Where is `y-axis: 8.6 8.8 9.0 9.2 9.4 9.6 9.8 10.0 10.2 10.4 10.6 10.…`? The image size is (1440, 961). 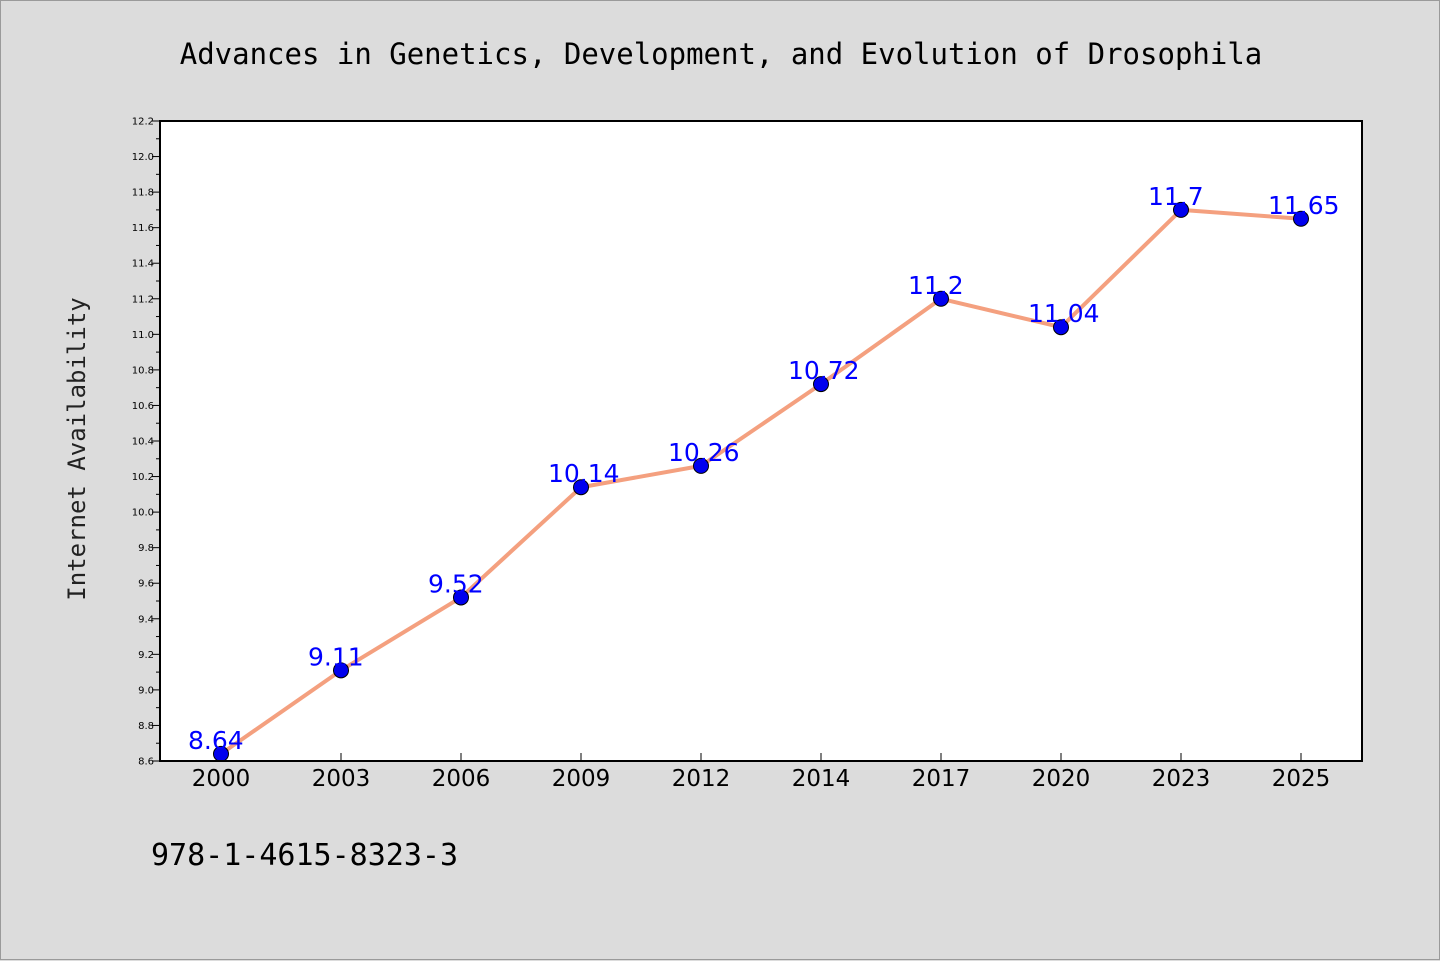 y-axis: 8.6 8.8 9.0 9.2 9.4 9.6 9.8 10.0 10.2 10.4 10.6 10.… is located at coordinates (146, 442).